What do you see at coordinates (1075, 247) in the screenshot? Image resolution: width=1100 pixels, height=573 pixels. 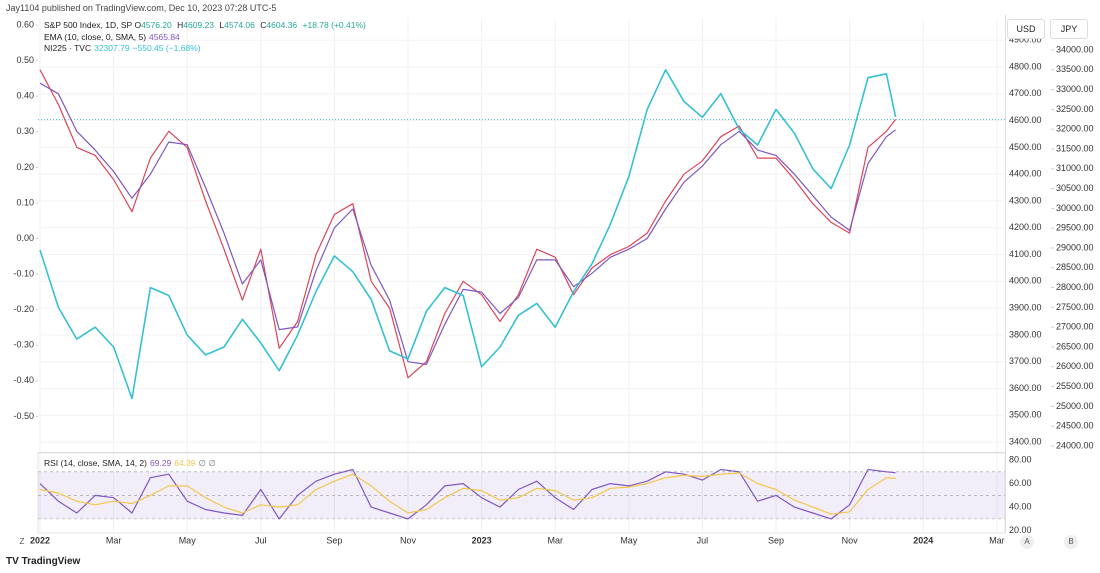 I see `y3-tick-label: 29000.00` at bounding box center [1075, 247].